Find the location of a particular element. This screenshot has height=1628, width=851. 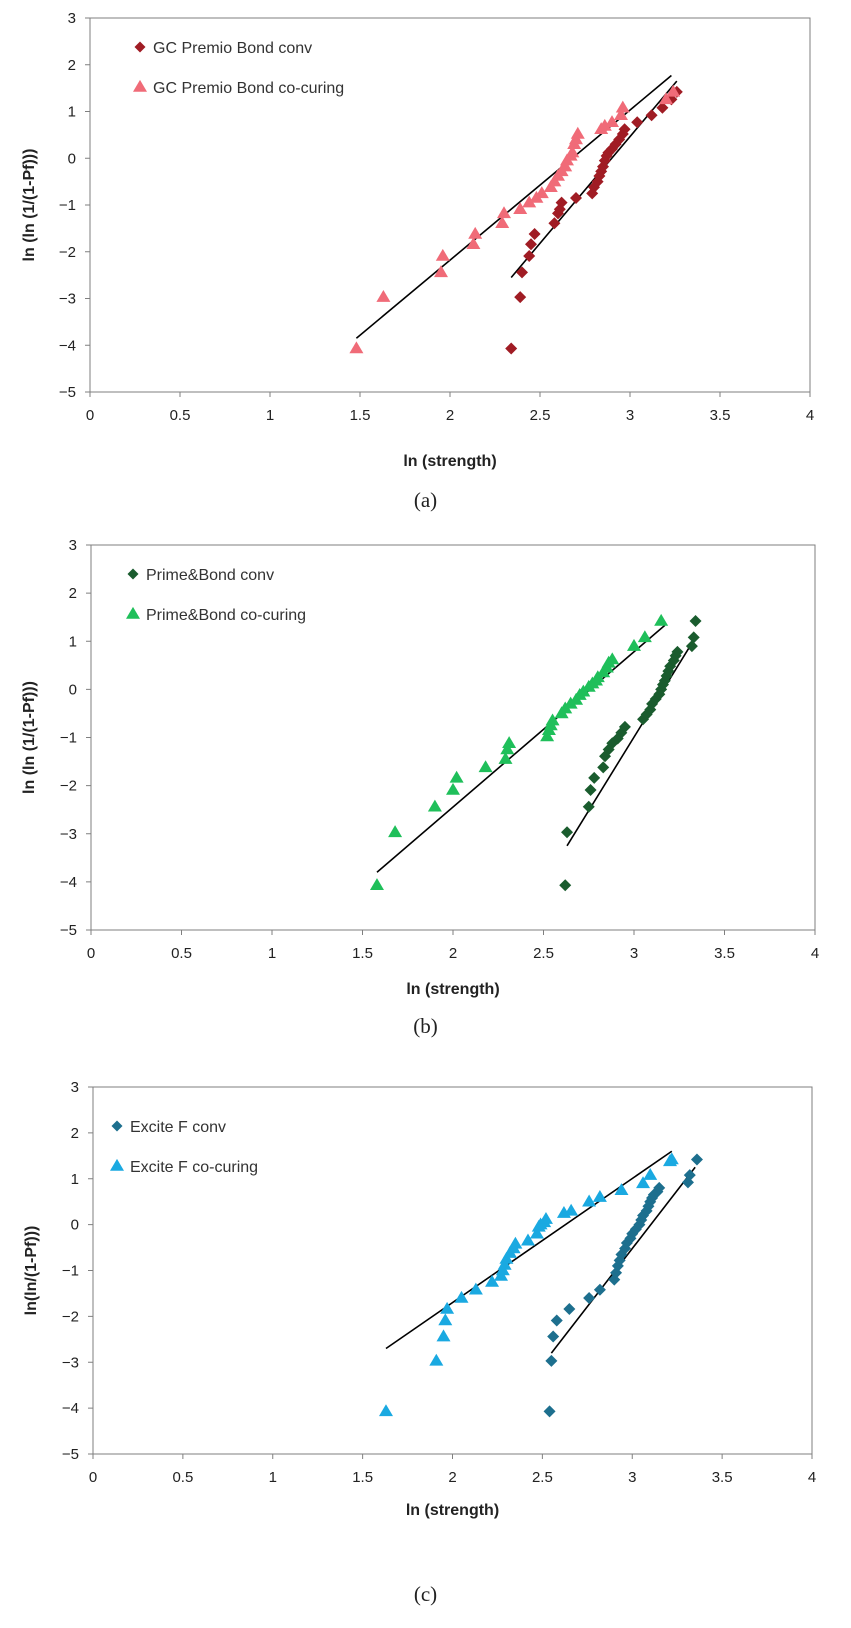

x-tick-label: 3 is located at coordinates (630, 415).